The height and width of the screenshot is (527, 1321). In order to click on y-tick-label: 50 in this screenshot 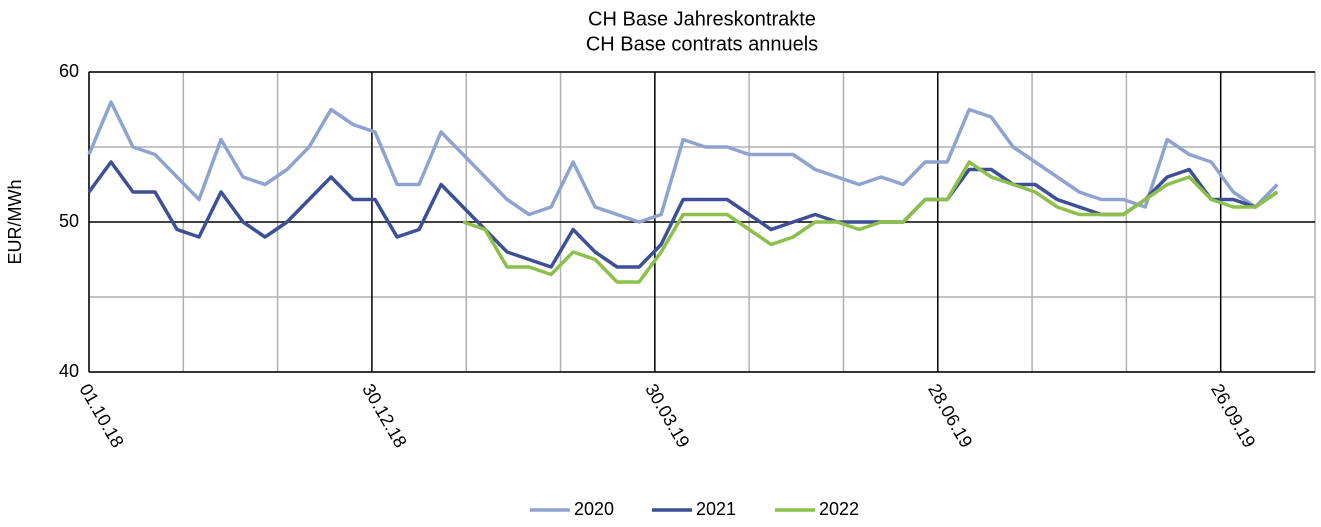, I will do `click(69, 221)`.